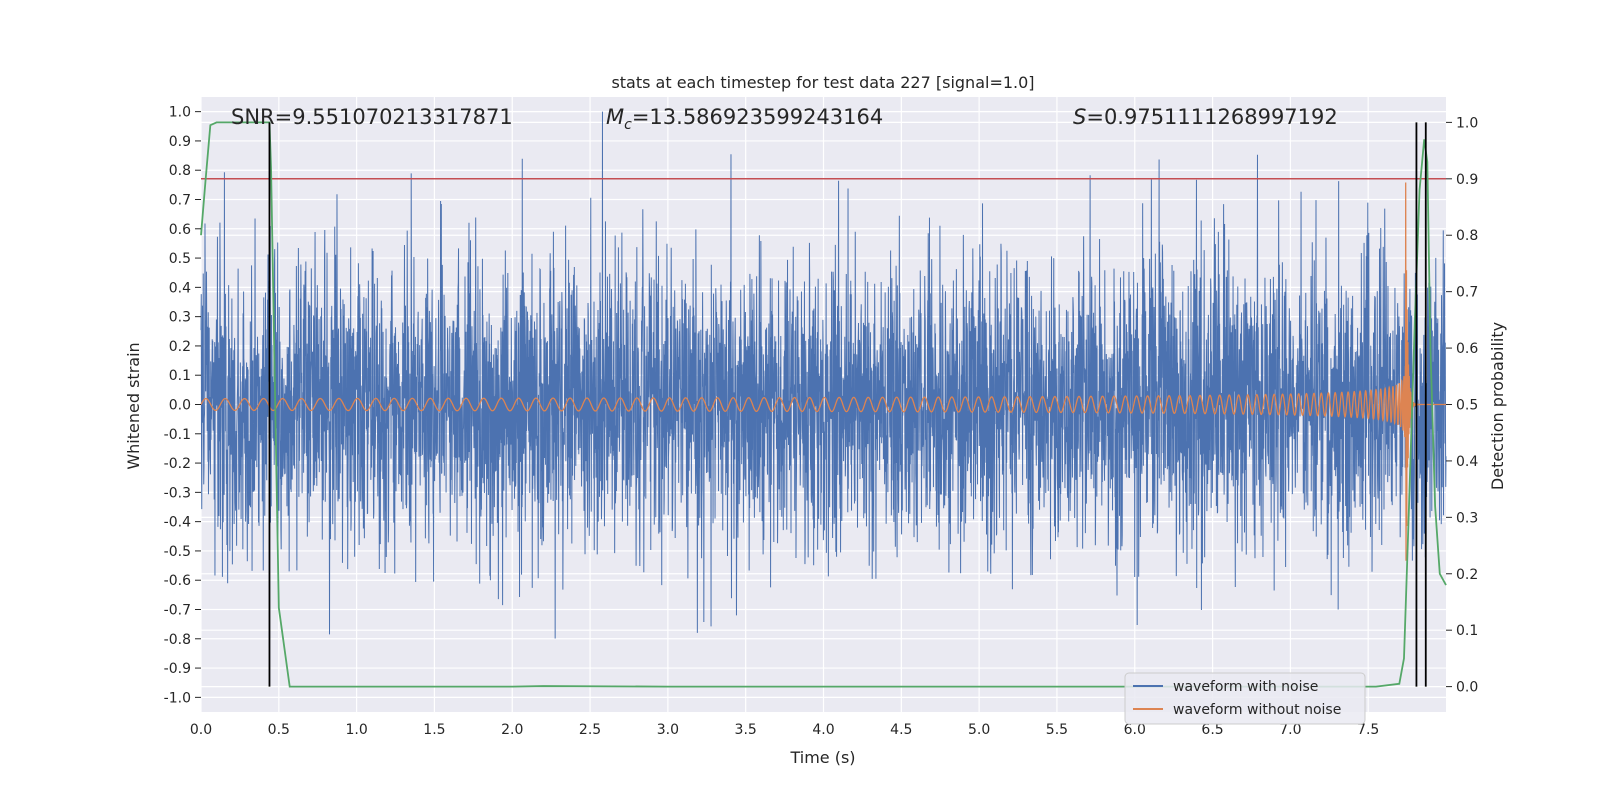 This screenshot has height=800, width=1600. I want to click on x-tick-label: 4.0, so click(823, 730).